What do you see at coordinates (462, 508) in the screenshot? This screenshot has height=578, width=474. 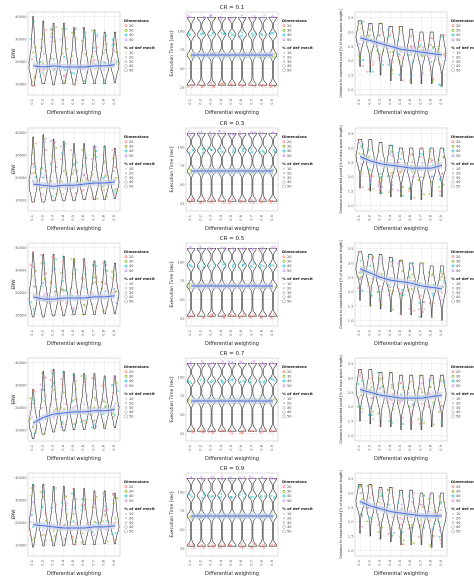 I see `legend-title-def: % of def mecit` at bounding box center [462, 508].